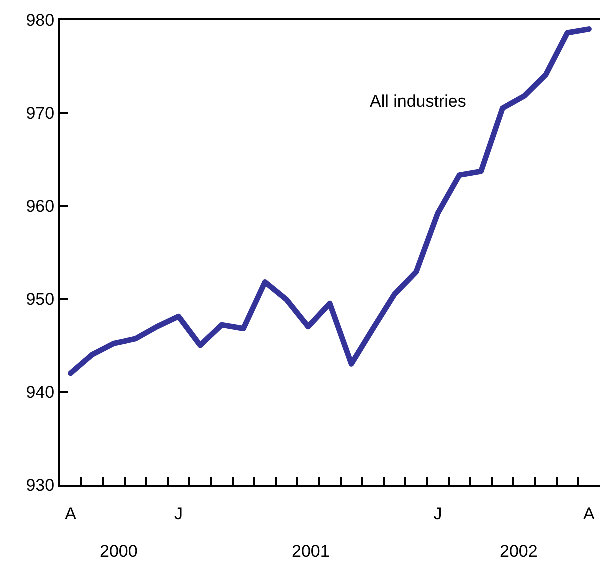  I want to click on y-tick-label: 940, so click(40, 392).